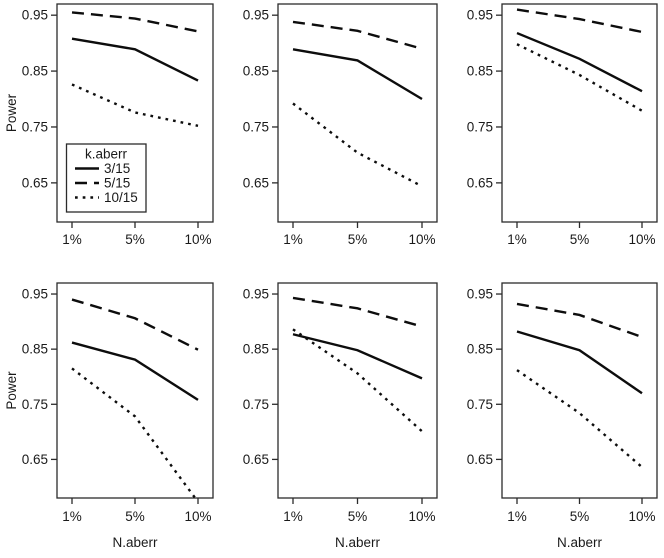  What do you see at coordinates (340, 125) in the screenshot?
I see `panel-0-1: 0.95 0.85 0.75 0.65 1% 5% 10%` at bounding box center [340, 125].